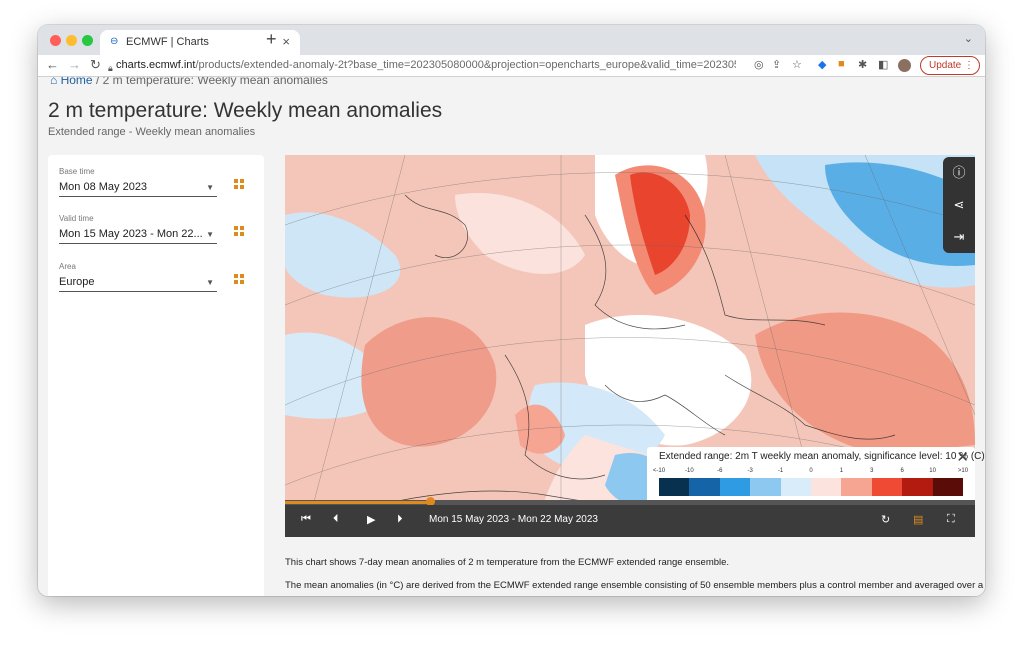 The height and width of the screenshot is (646, 1023). Describe the element at coordinates (152, 132) in the screenshot. I see `page-subtitle: Extended range - Weekly mean anomalies` at that location.